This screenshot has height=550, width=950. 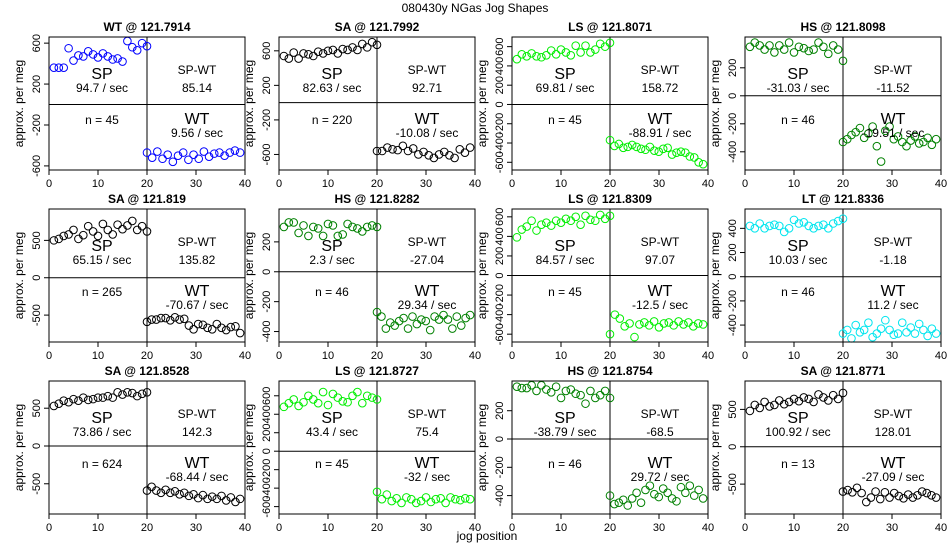 I want to click on n-label: n = 46, so click(x=798, y=292).